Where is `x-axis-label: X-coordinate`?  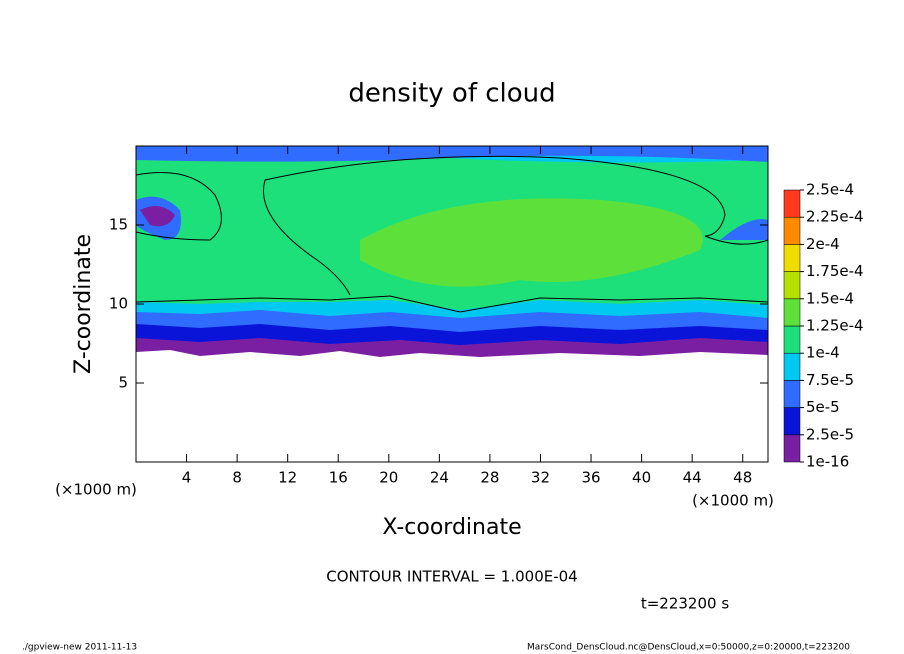
x-axis-label: X-coordinate is located at coordinates (451, 527).